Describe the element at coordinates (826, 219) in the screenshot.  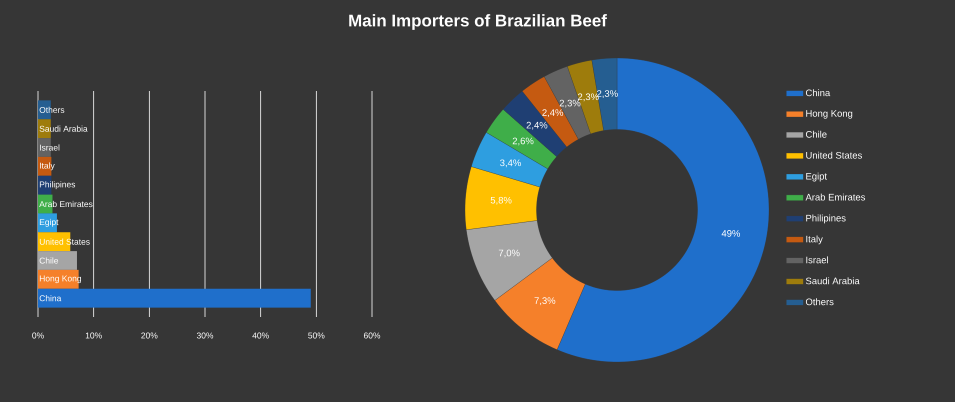
I see `legend-label: Philipines` at that location.